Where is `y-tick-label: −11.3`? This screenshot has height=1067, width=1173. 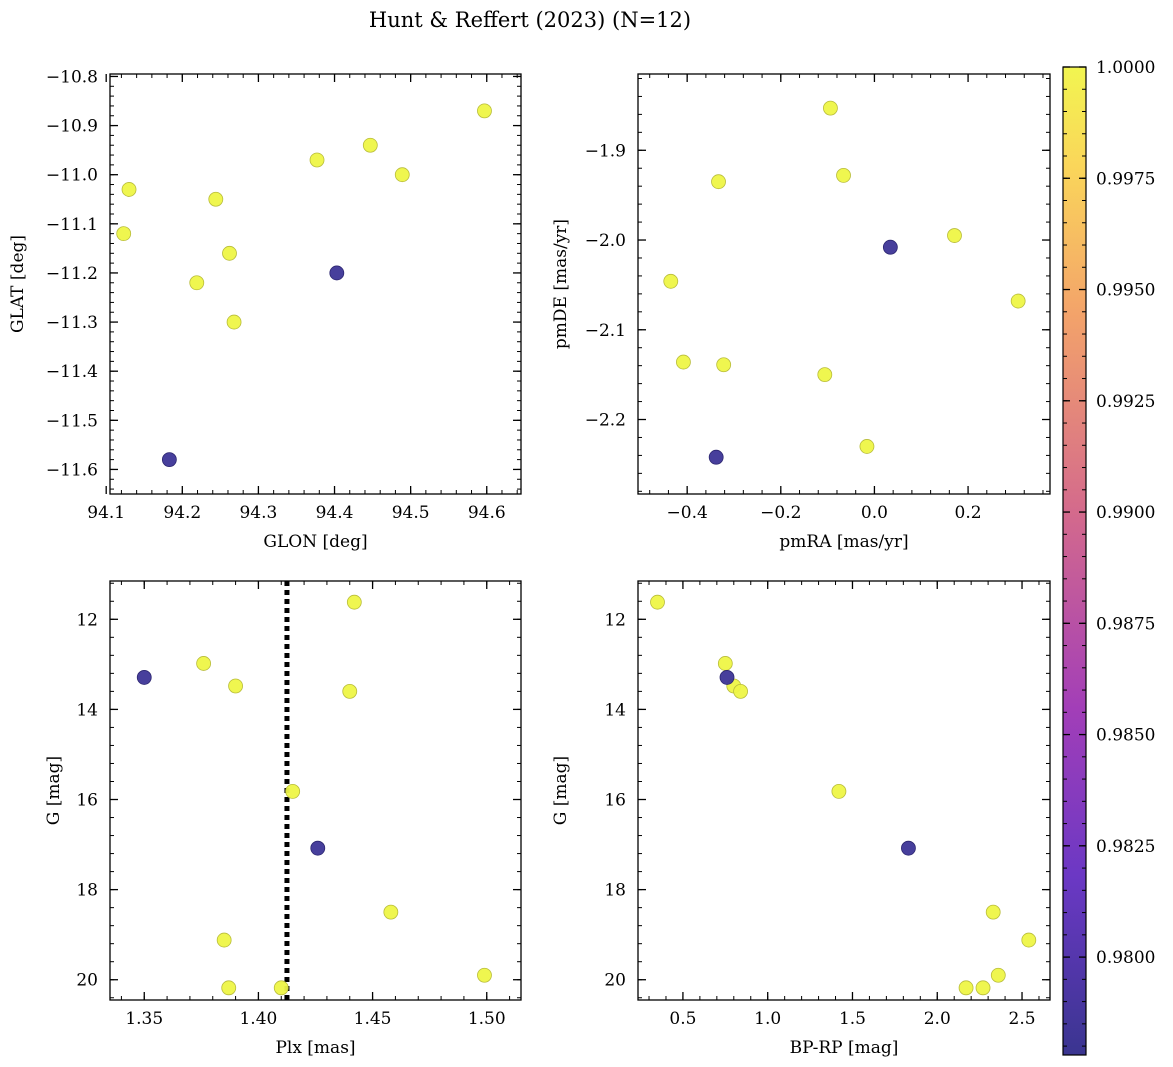 y-tick-label: −11.3 is located at coordinates (72, 323).